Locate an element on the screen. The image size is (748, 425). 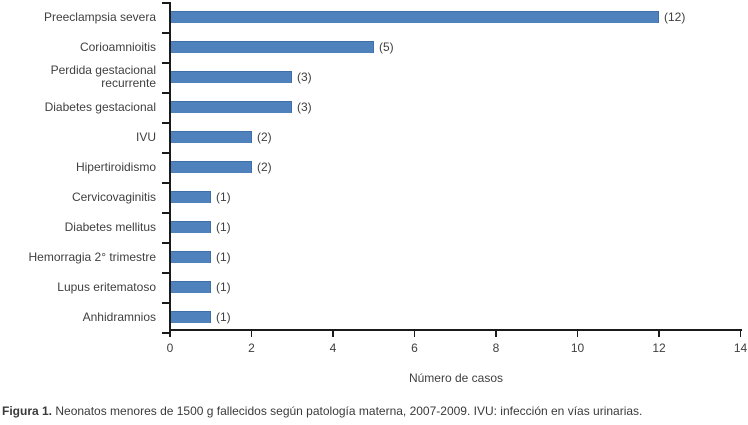
x-axis-line is located at coordinates (455, 330).